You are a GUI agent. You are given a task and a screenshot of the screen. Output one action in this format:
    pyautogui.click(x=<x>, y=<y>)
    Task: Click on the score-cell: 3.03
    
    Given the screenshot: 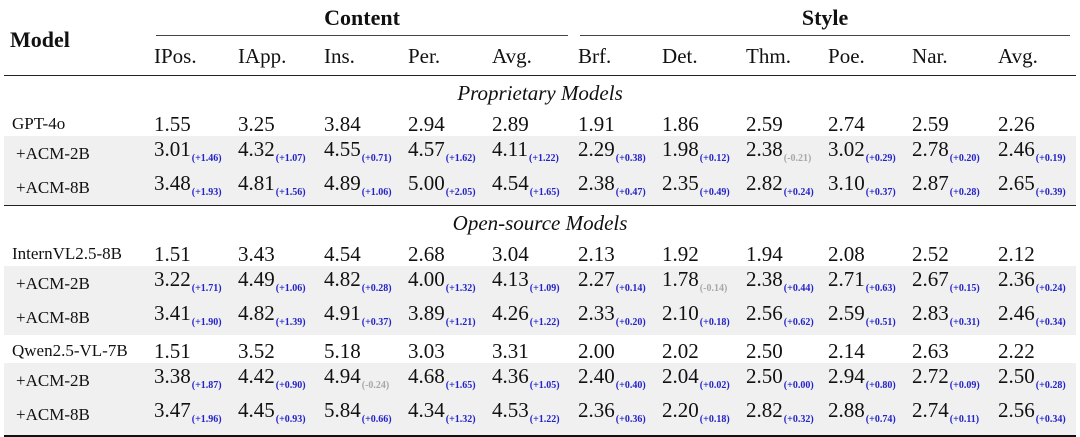 What is the action you would take?
    pyautogui.click(x=446, y=349)
    